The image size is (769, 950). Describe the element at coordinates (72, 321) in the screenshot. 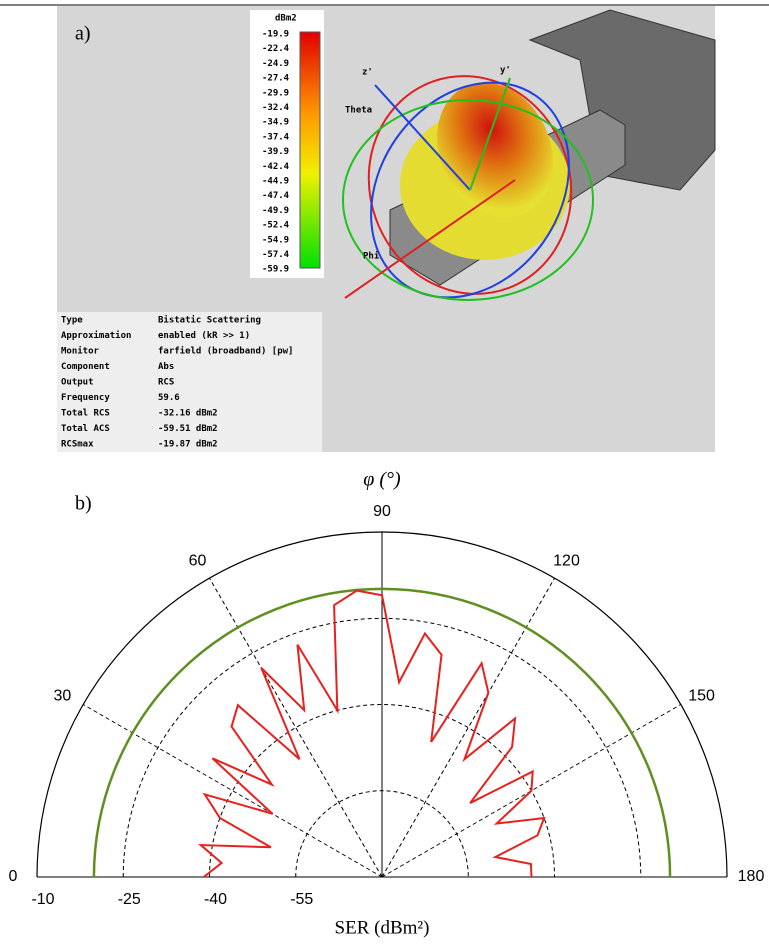

I see `table-key: Type` at that location.